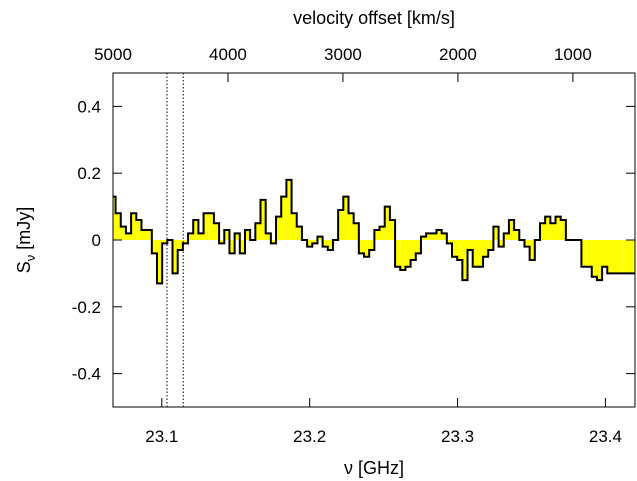 The height and width of the screenshot is (481, 637). What do you see at coordinates (24, 267) in the screenshot?
I see `y-axis-label-main: S` at bounding box center [24, 267].